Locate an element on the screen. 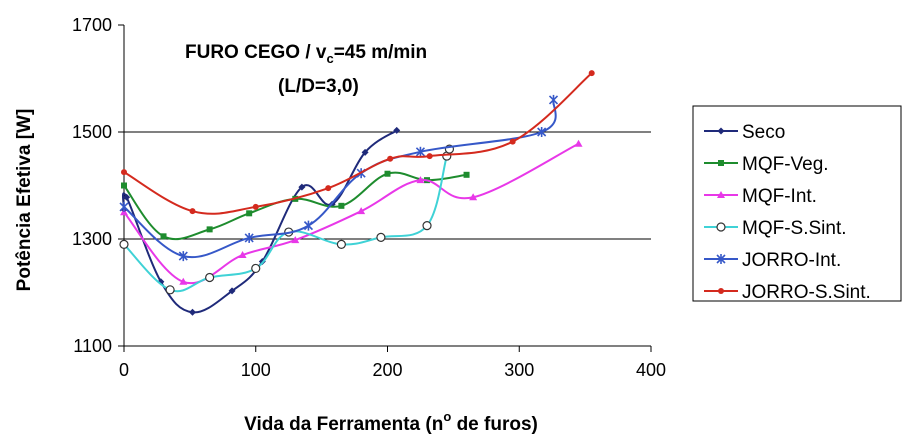 Image resolution: width=907 pixels, height=446 pixels. y-tick-label: 1100 is located at coordinates (92, 346).